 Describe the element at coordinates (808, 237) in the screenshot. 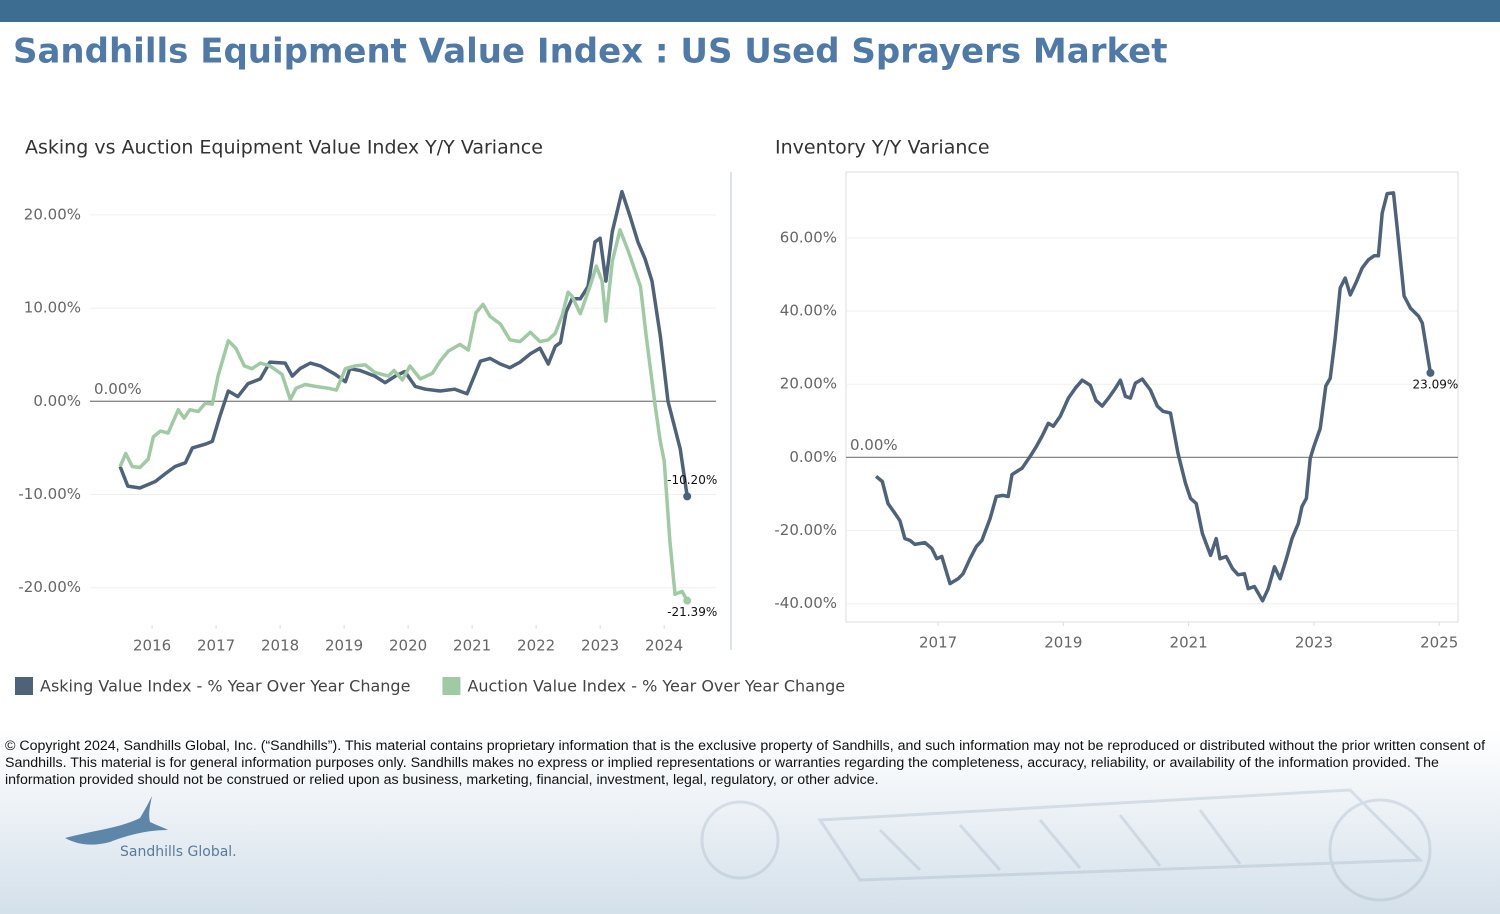

I see `y-tick-label: 60.00%` at that location.